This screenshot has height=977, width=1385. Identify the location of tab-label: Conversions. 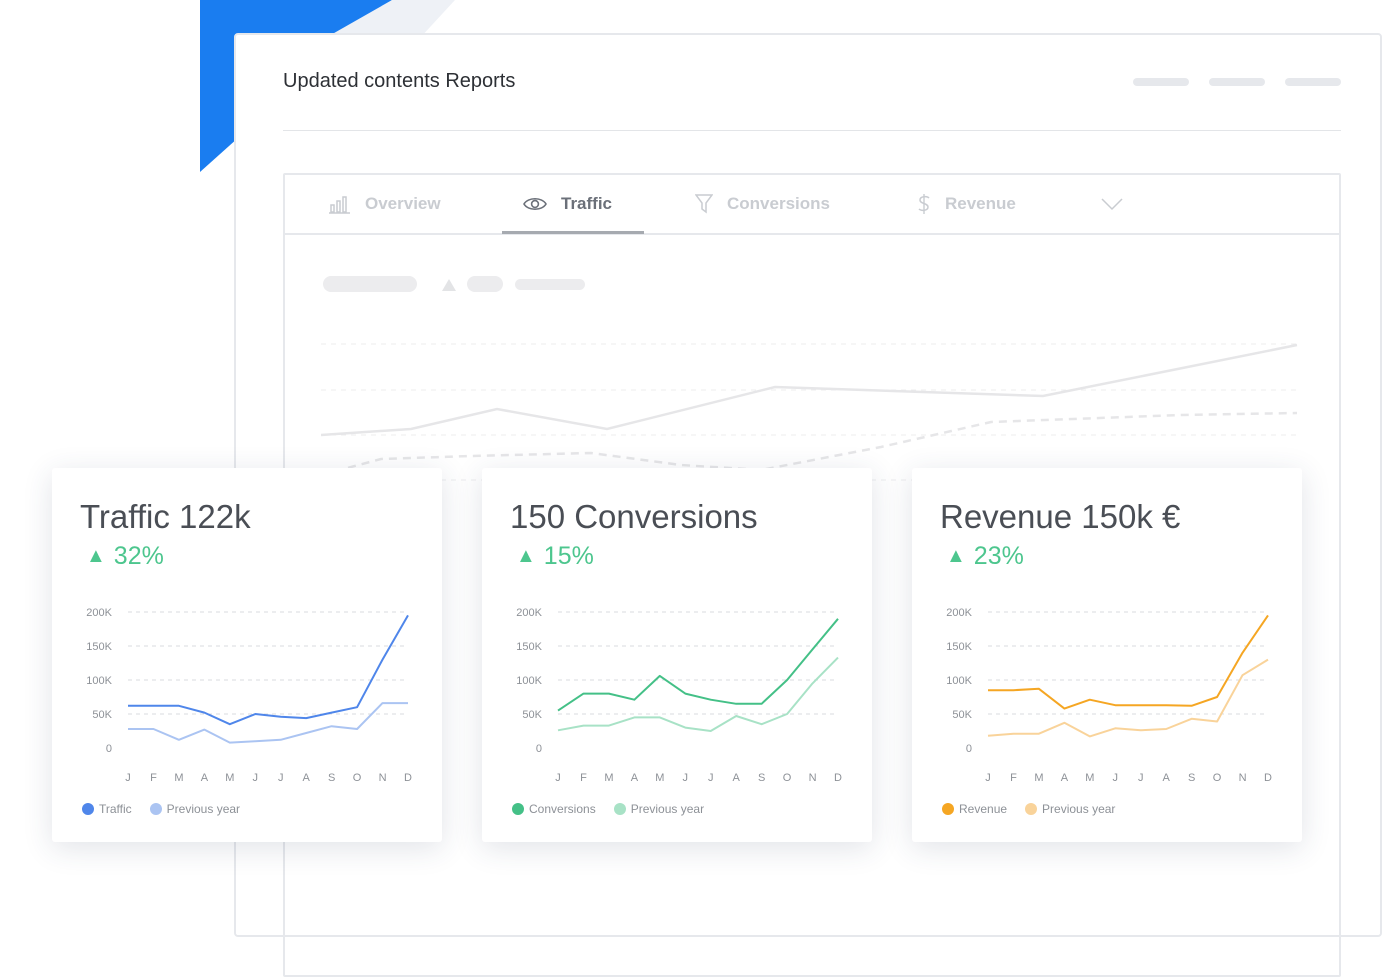
(778, 203).